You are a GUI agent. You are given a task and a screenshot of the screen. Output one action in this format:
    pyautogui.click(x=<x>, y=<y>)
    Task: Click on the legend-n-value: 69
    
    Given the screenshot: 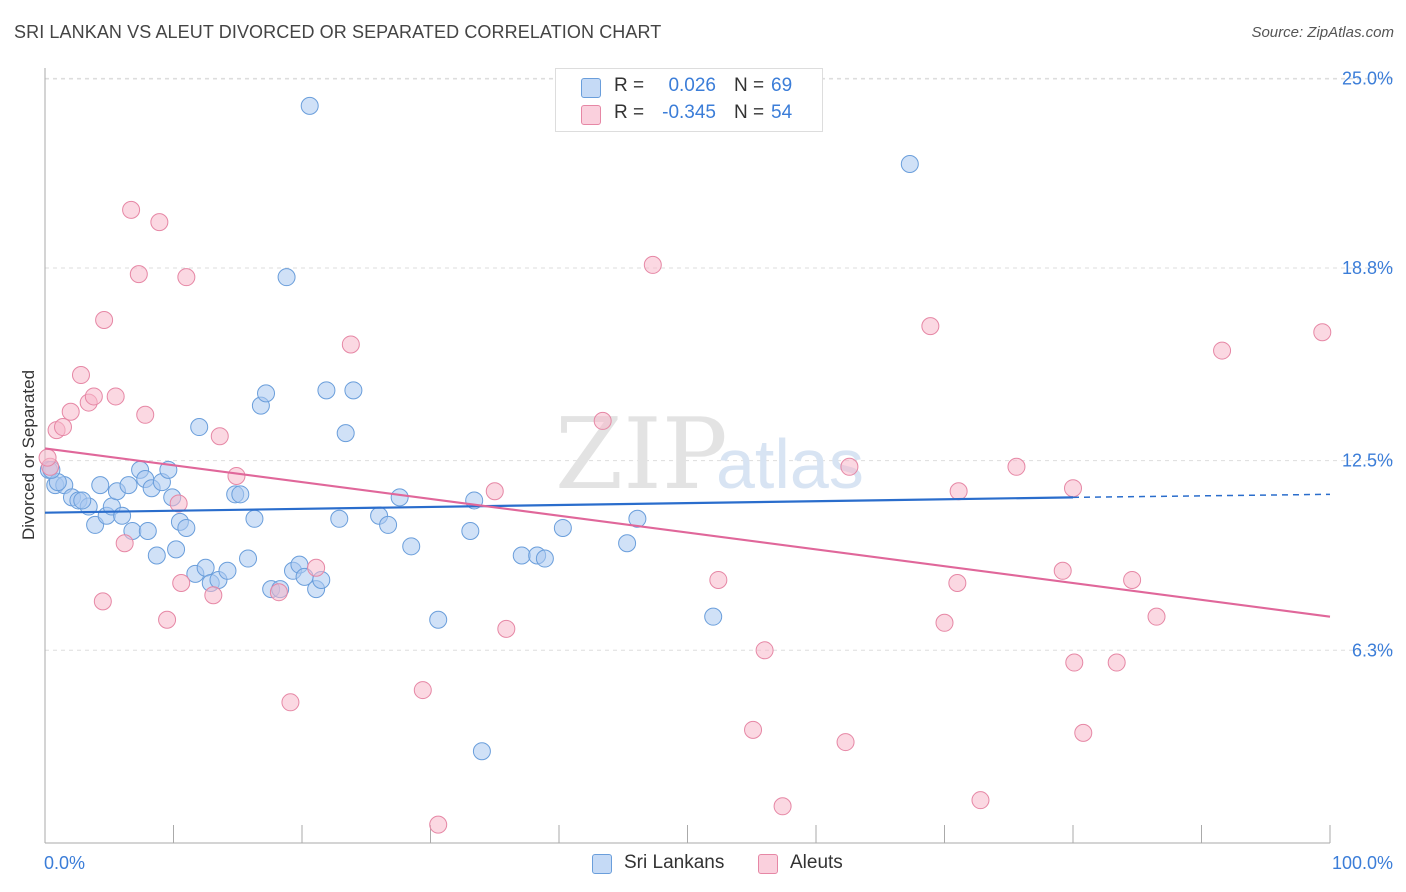 What is the action you would take?
    pyautogui.click(x=782, y=85)
    